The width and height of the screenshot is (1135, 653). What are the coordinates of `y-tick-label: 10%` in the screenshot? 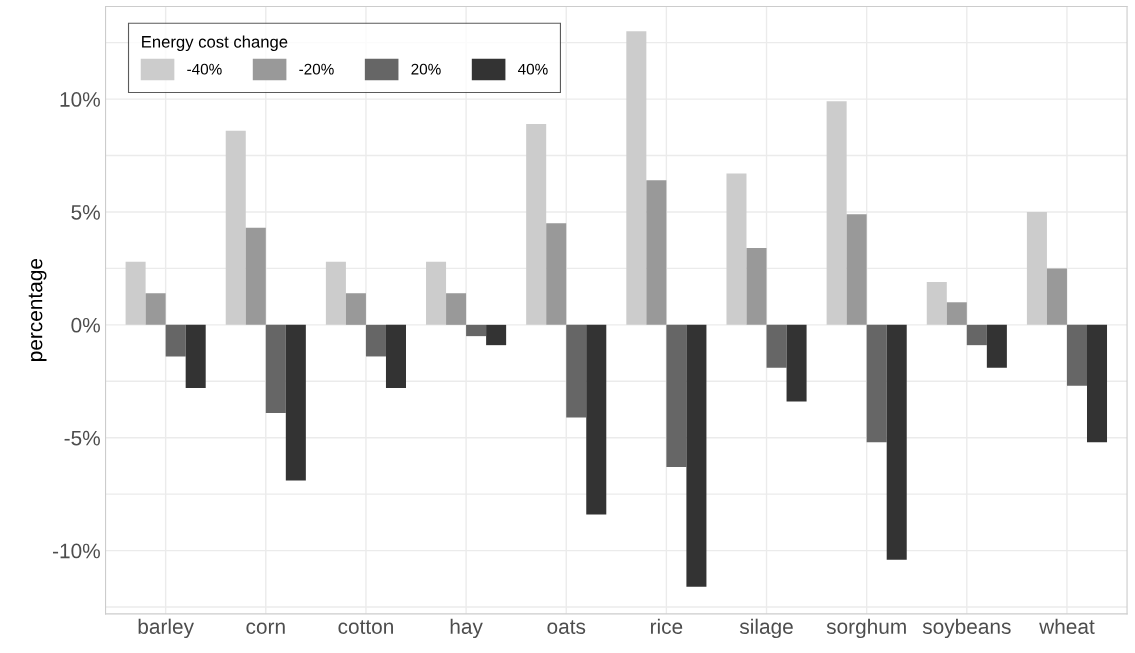 It's located at (80, 99).